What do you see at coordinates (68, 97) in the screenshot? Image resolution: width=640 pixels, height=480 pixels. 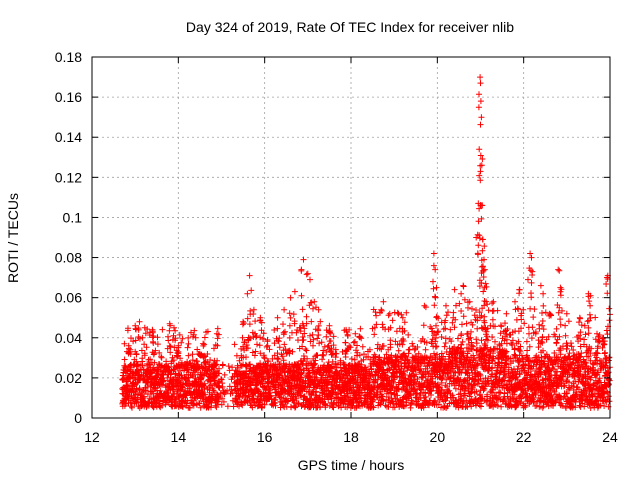 I see `y-tick-label: 0.16` at bounding box center [68, 97].